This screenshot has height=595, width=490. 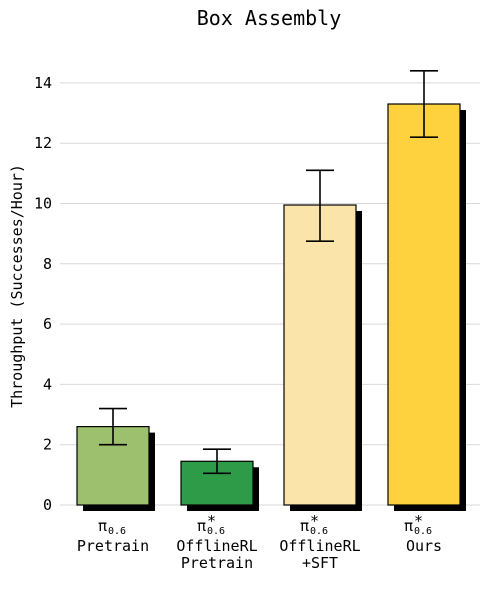 I want to click on y-tick-label: 10, so click(x=43, y=204).